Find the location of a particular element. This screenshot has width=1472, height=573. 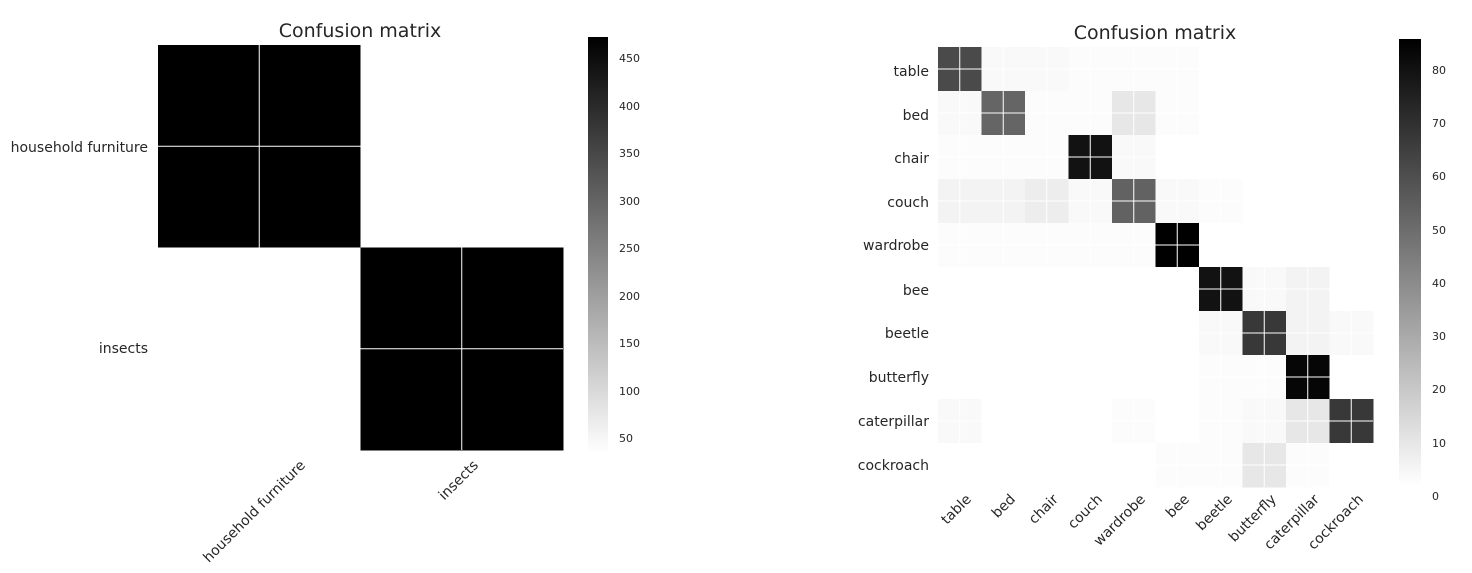

chart-2-x-tick-label: table is located at coordinates (956, 510).